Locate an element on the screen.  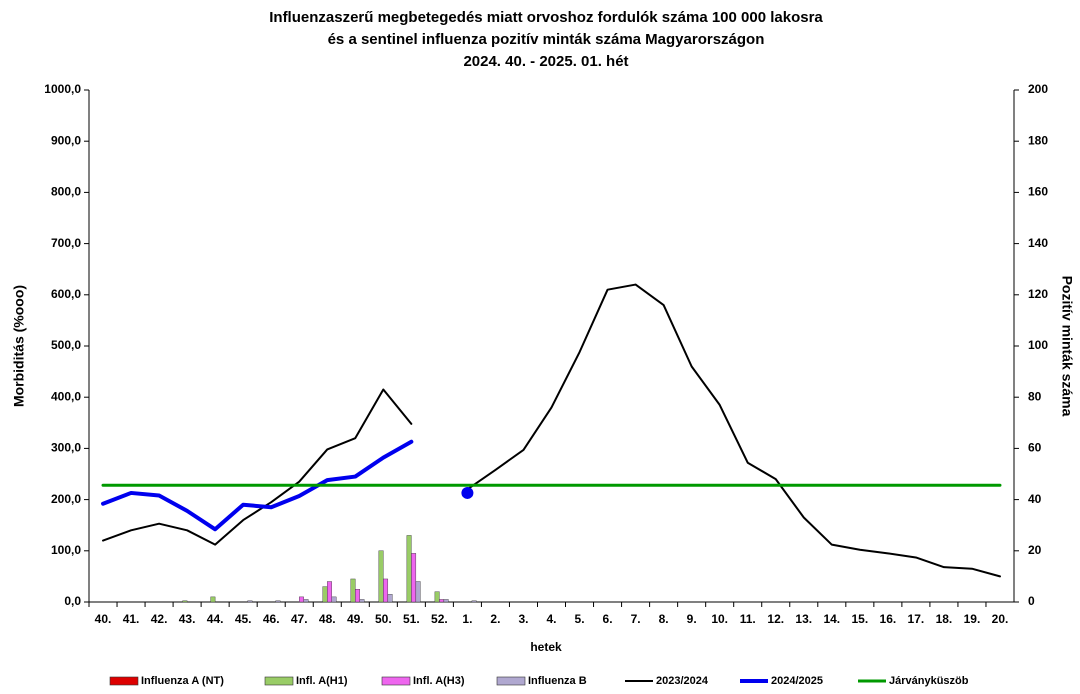
x-tick-label: 1. is located at coordinates (467, 619).